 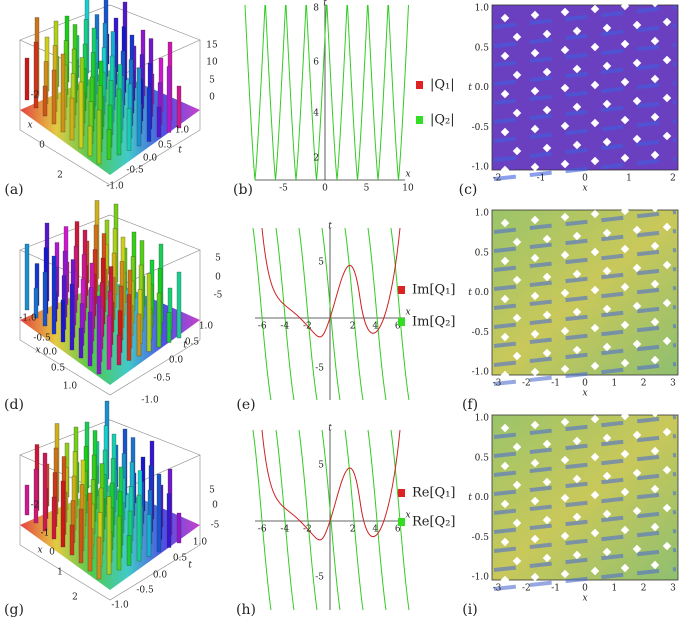 What do you see at coordinates (331, 520) in the screenshot?
I see `curve-q2` at bounding box center [331, 520].